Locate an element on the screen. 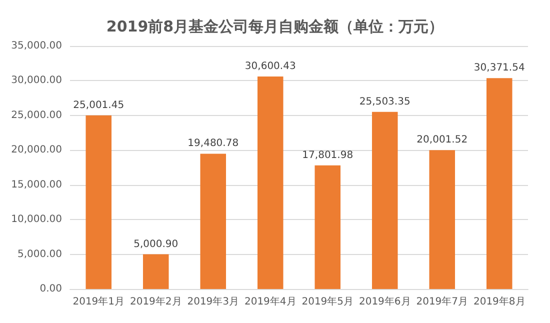  x-tick-label: 2019年7月 is located at coordinates (442, 302).